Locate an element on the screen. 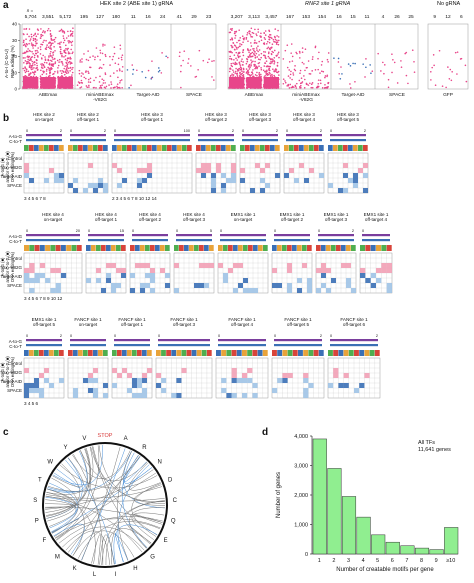 This screenshot has width=474, height=583. panel-b-side-label: DNA editing (%) is located at coordinates (12, 167).